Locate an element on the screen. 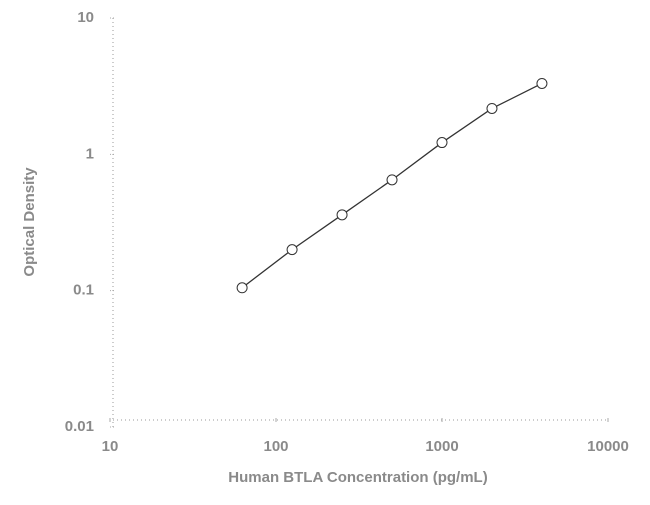 Image resolution: width=650 pixels, height=505 pixels. y-tick-label: 1 is located at coordinates (90, 153).